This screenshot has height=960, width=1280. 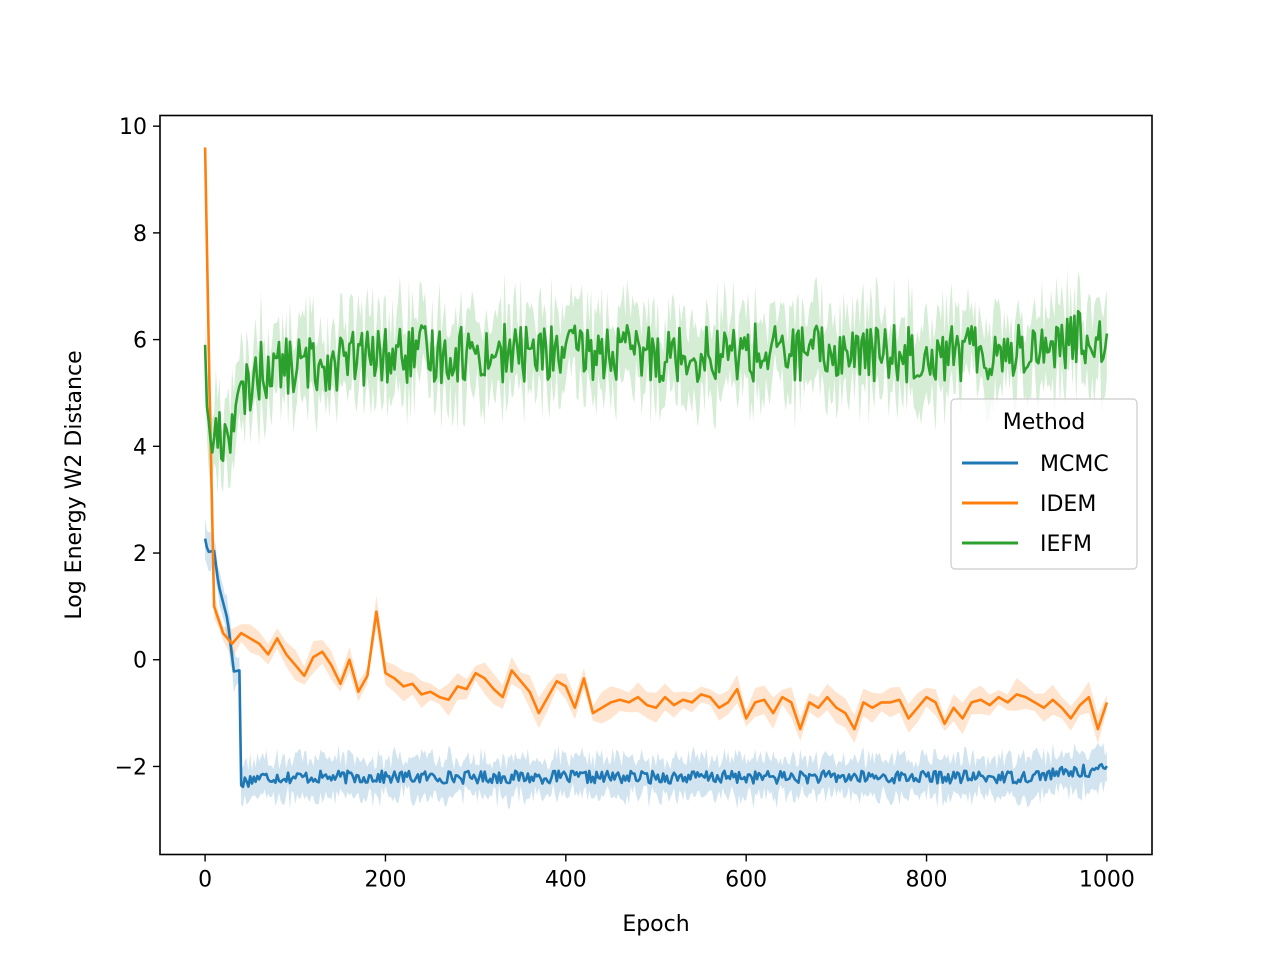 I want to click on y-axis-ticks: −2 0 2 4 6 8 10, so click(x=137, y=447).